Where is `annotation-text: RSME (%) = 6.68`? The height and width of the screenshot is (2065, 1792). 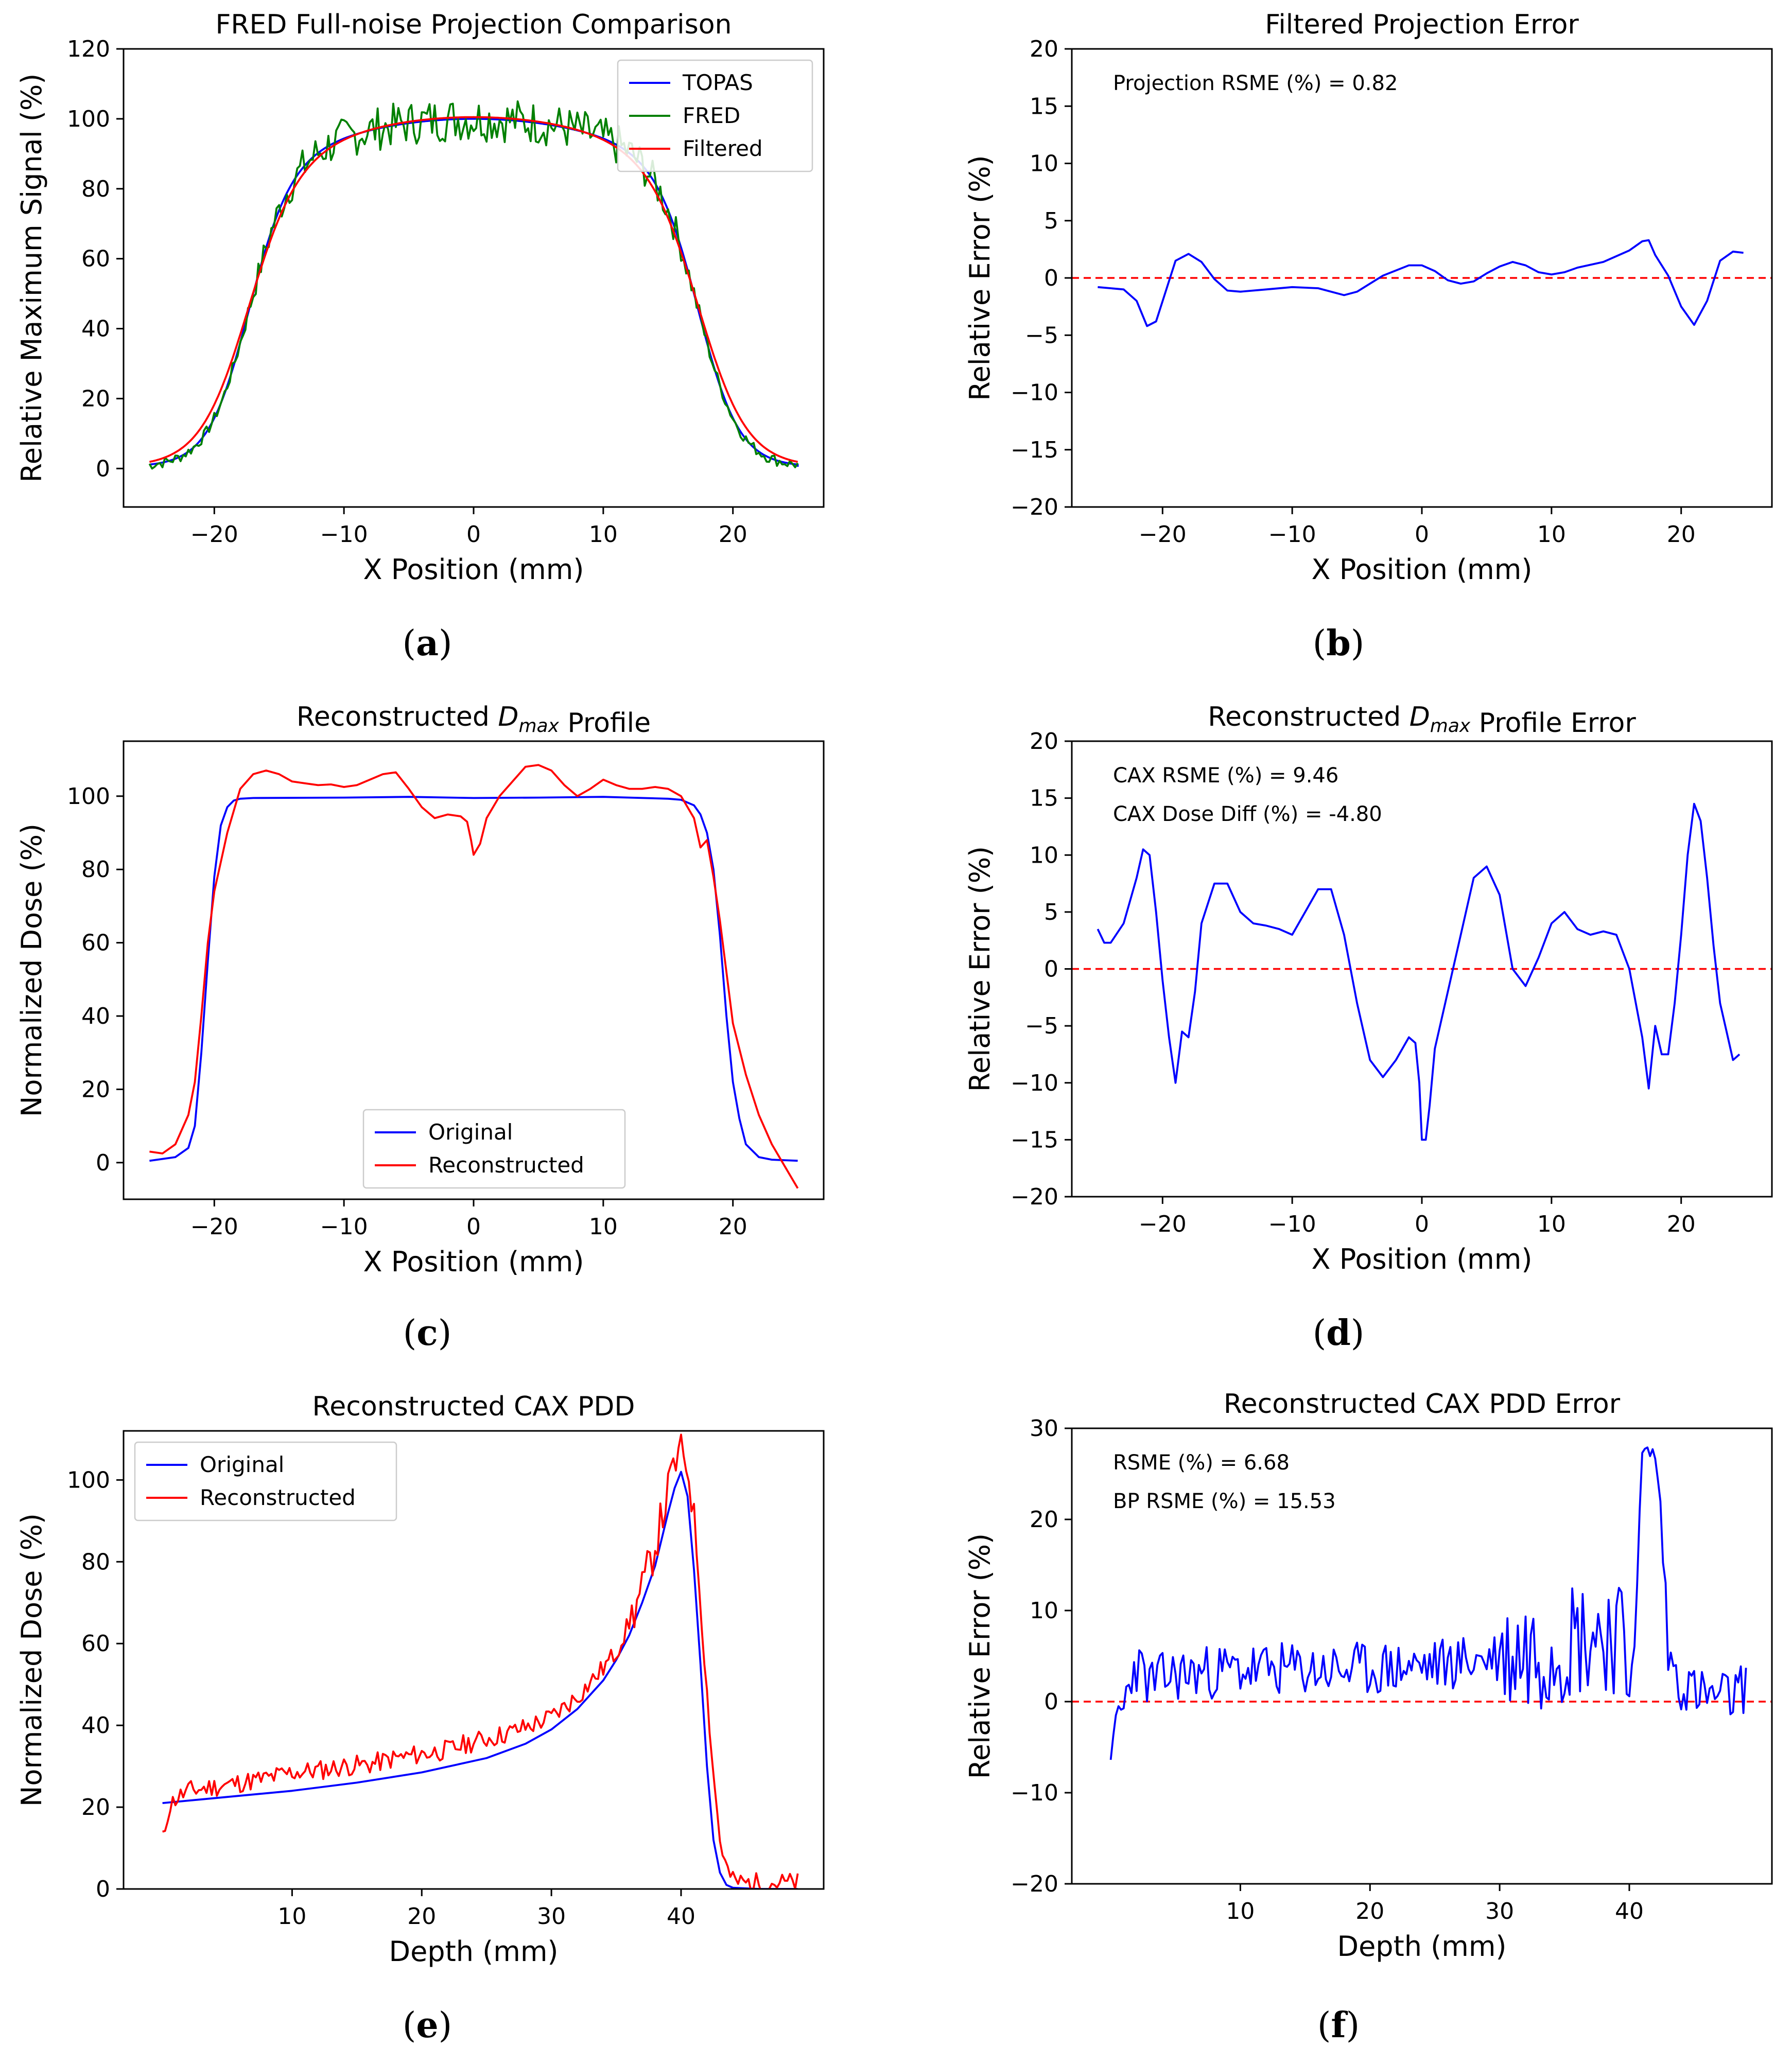 annotation-text: RSME (%) = 6.68 is located at coordinates (1201, 1463).